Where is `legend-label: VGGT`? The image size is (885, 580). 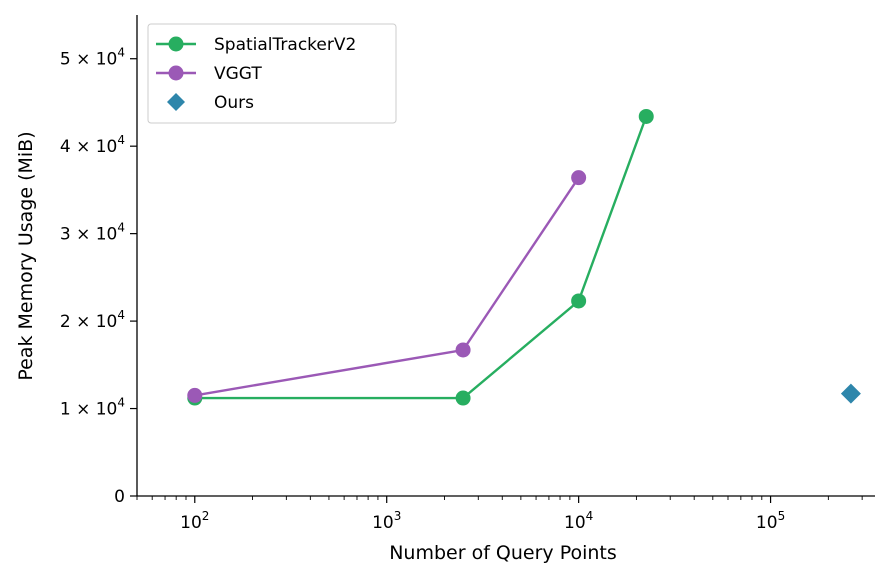
legend-label: VGGT is located at coordinates (238, 74).